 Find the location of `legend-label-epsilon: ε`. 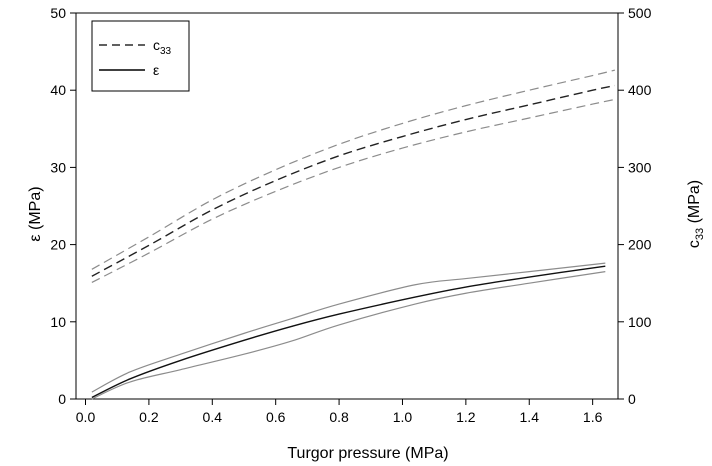

legend-label-epsilon: ε is located at coordinates (156, 70).